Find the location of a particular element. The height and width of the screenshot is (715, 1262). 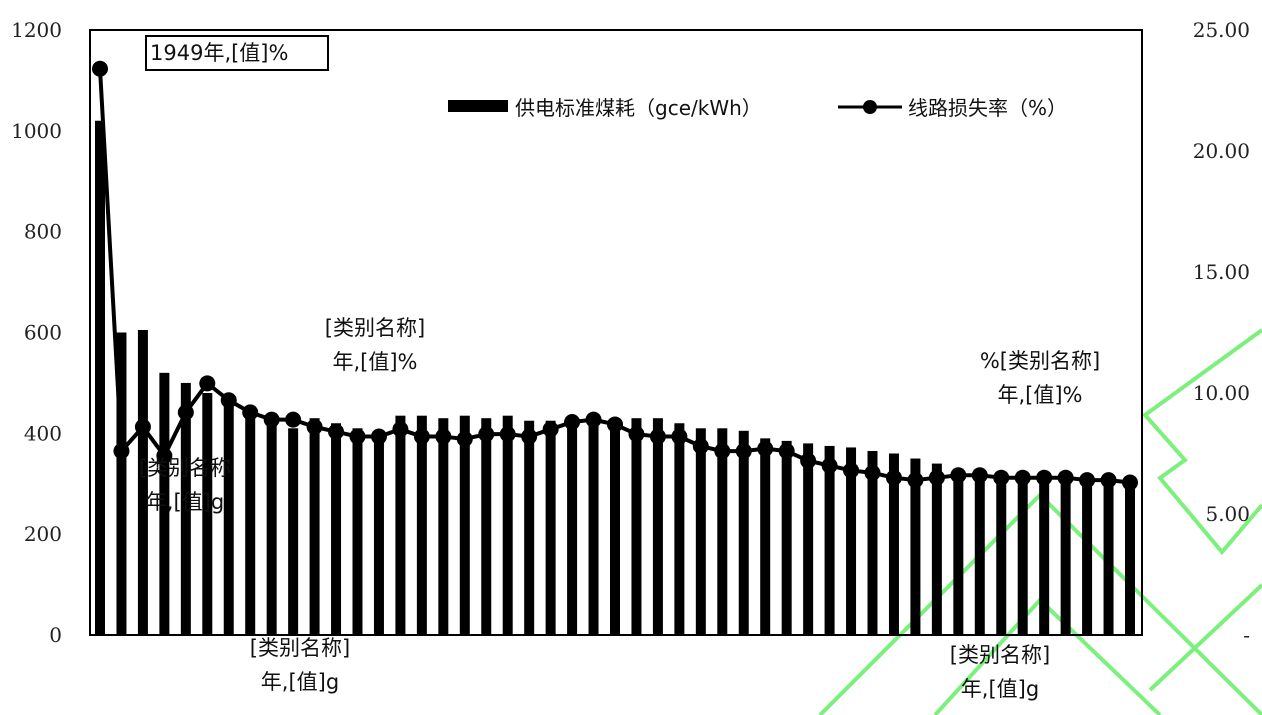

bar-1980 is located at coordinates (765, 536).